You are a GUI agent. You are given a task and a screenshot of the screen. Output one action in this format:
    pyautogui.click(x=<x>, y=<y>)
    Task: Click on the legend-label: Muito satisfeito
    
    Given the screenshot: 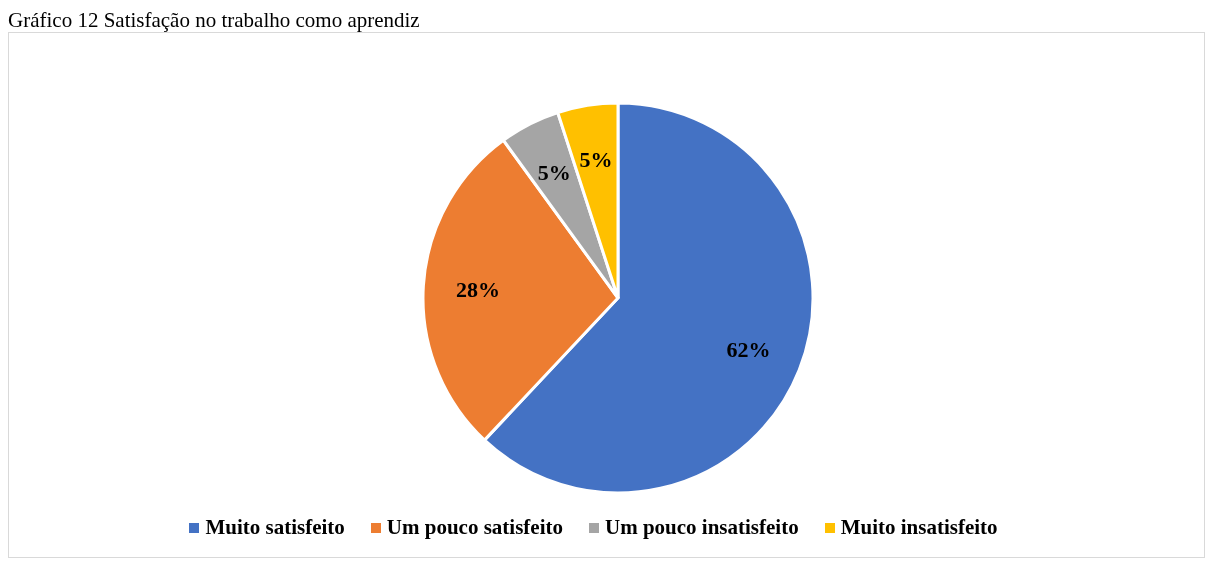 What is the action you would take?
    pyautogui.click(x=275, y=527)
    